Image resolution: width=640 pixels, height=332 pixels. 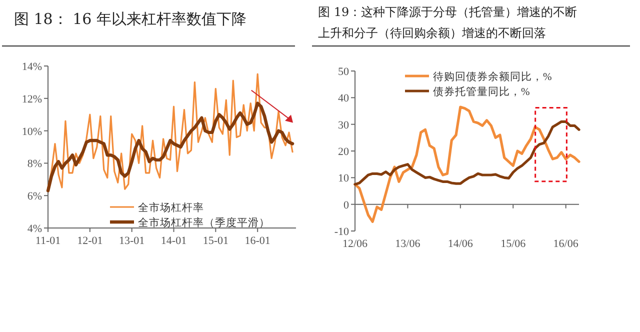 What do you see at coordinates (344, 178) in the screenshot?
I see `y-tick-label: 10` at bounding box center [344, 178].